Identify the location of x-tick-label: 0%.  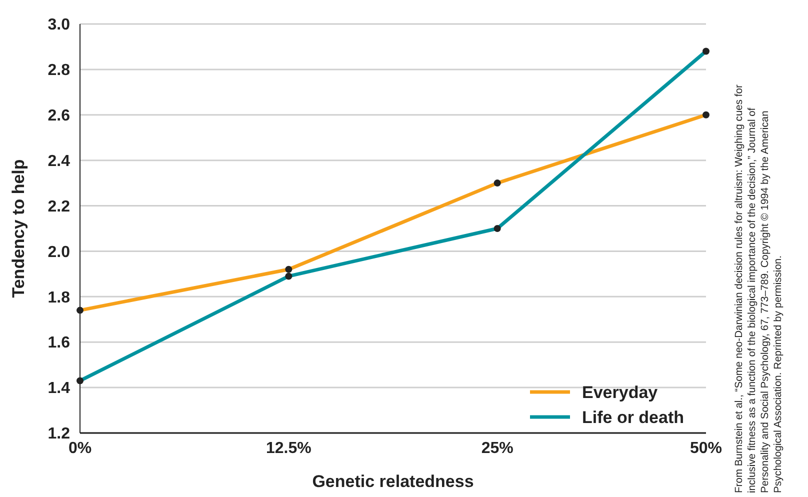
(80, 448).